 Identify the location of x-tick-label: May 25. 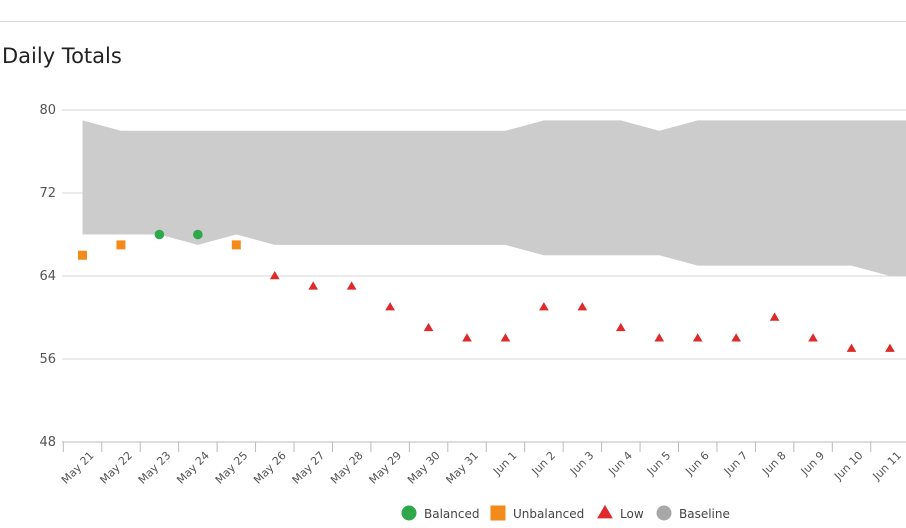
(232, 468).